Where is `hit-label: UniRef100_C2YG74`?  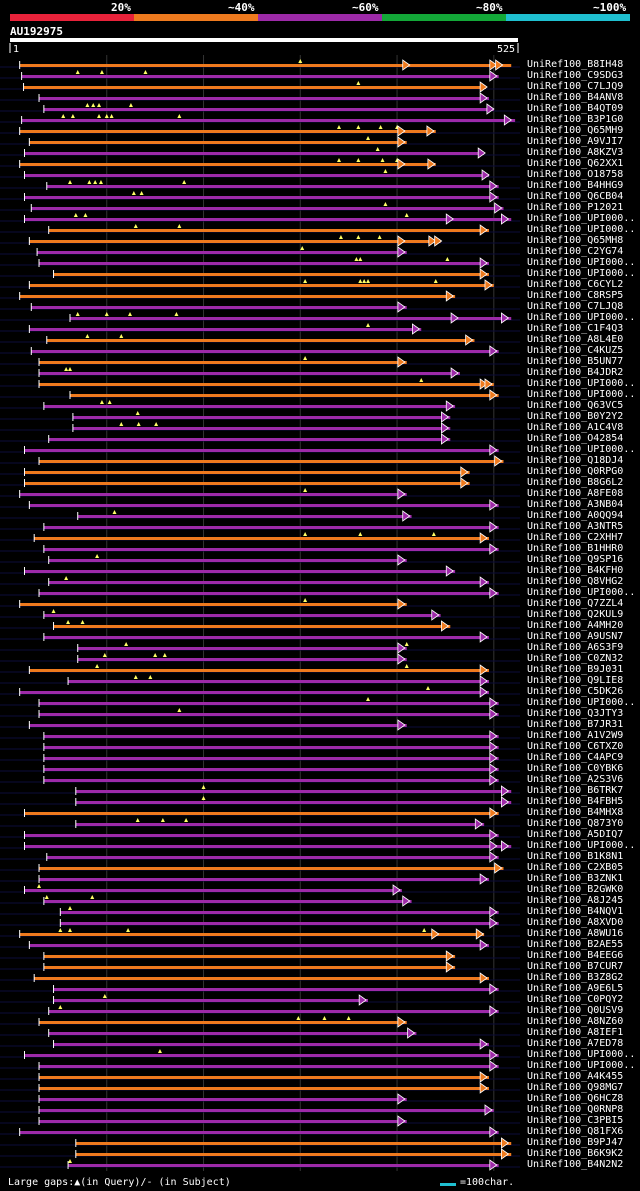 hit-label: UniRef100_C2YG74 is located at coordinates (575, 251).